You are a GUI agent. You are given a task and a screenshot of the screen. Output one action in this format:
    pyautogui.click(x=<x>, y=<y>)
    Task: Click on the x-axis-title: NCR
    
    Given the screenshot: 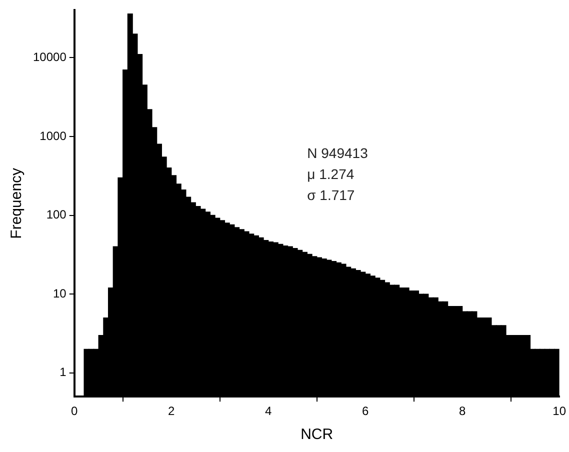 What is the action you would take?
    pyautogui.click(x=317, y=435)
    